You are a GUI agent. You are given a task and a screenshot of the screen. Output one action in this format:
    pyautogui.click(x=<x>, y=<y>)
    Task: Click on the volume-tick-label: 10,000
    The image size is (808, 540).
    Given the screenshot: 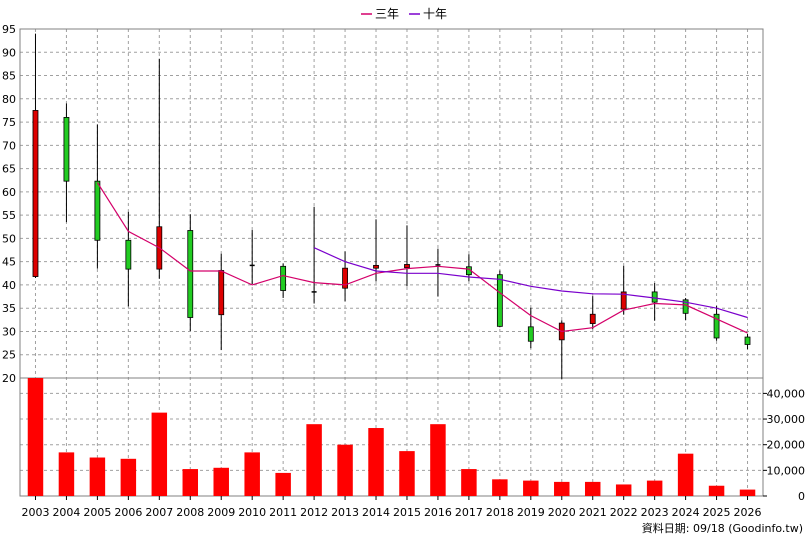 What is the action you would take?
    pyautogui.click(x=786, y=470)
    